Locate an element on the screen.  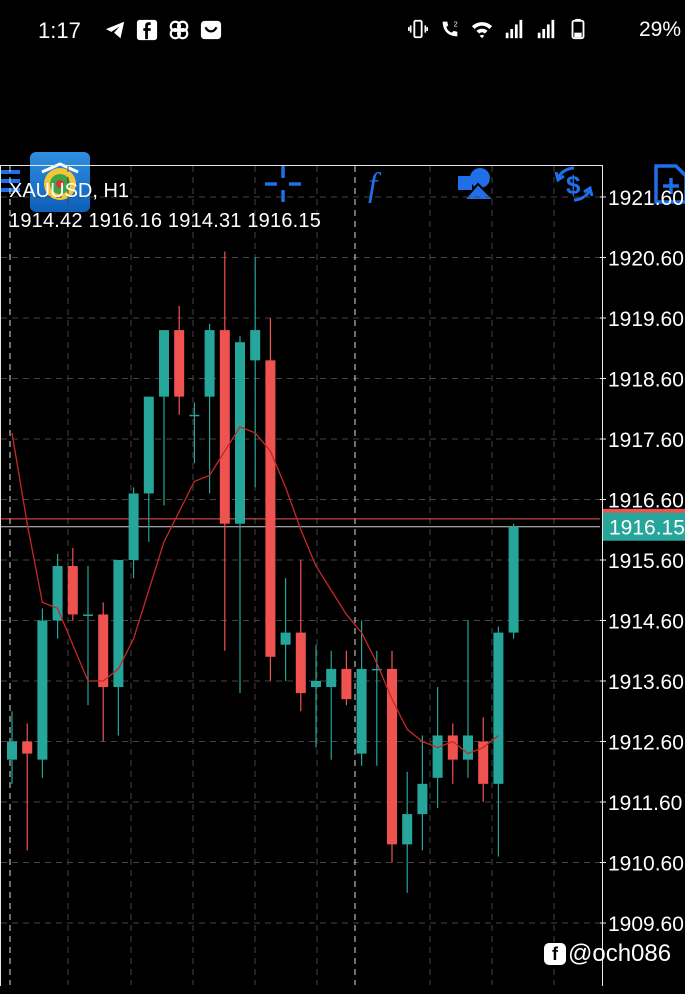
system-icons: 2 is located at coordinates (498, 29).